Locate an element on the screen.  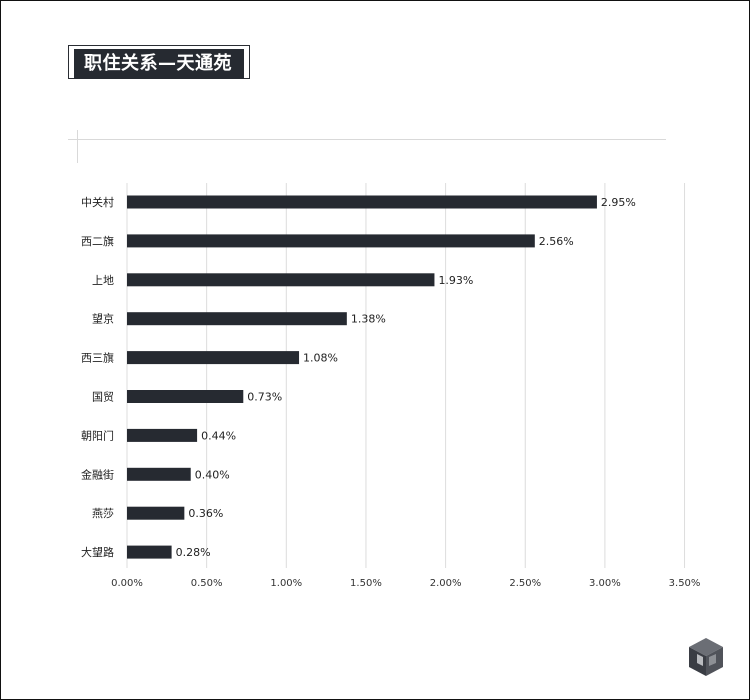
x-tick-label: 3.50% is located at coordinates (685, 583).